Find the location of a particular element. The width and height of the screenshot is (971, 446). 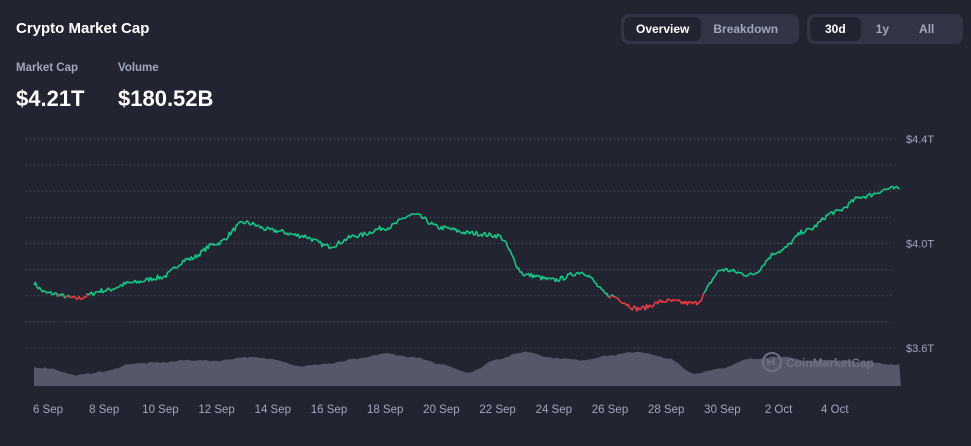

page-title: Crypto Market Cap is located at coordinates (83, 28).